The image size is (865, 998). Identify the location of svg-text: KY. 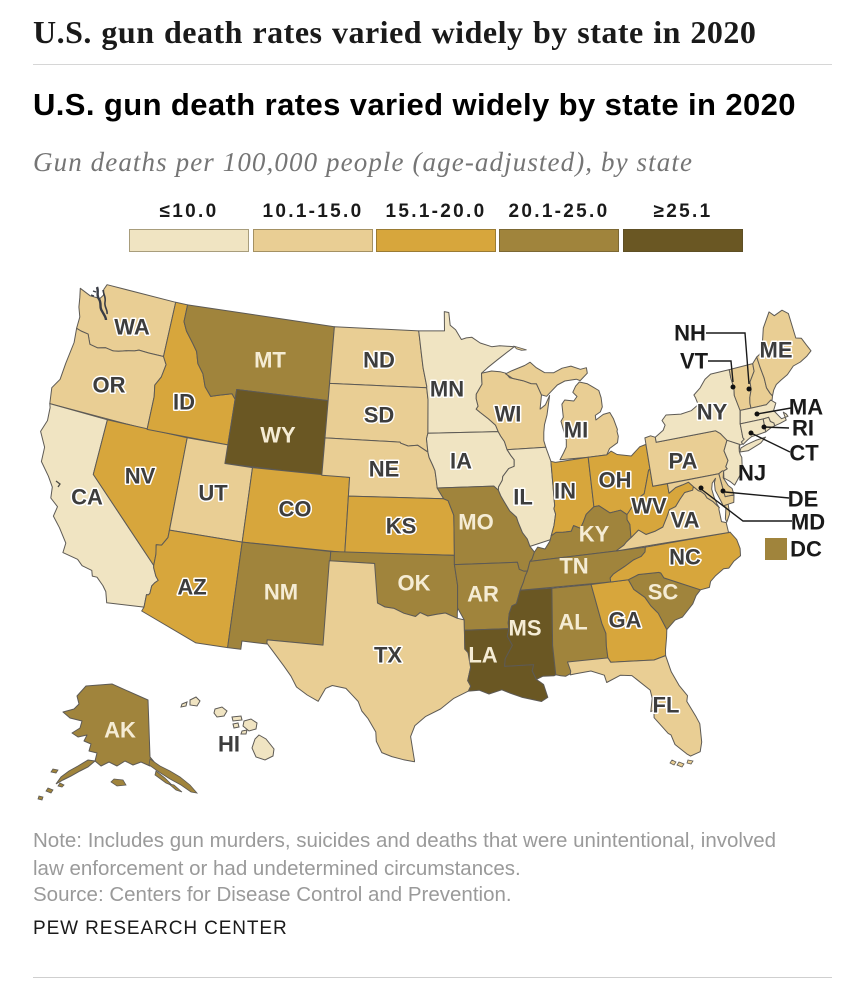
(594, 534).